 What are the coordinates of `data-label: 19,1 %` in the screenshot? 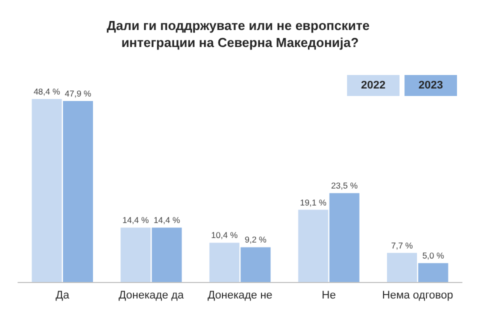 It's located at (313, 202).